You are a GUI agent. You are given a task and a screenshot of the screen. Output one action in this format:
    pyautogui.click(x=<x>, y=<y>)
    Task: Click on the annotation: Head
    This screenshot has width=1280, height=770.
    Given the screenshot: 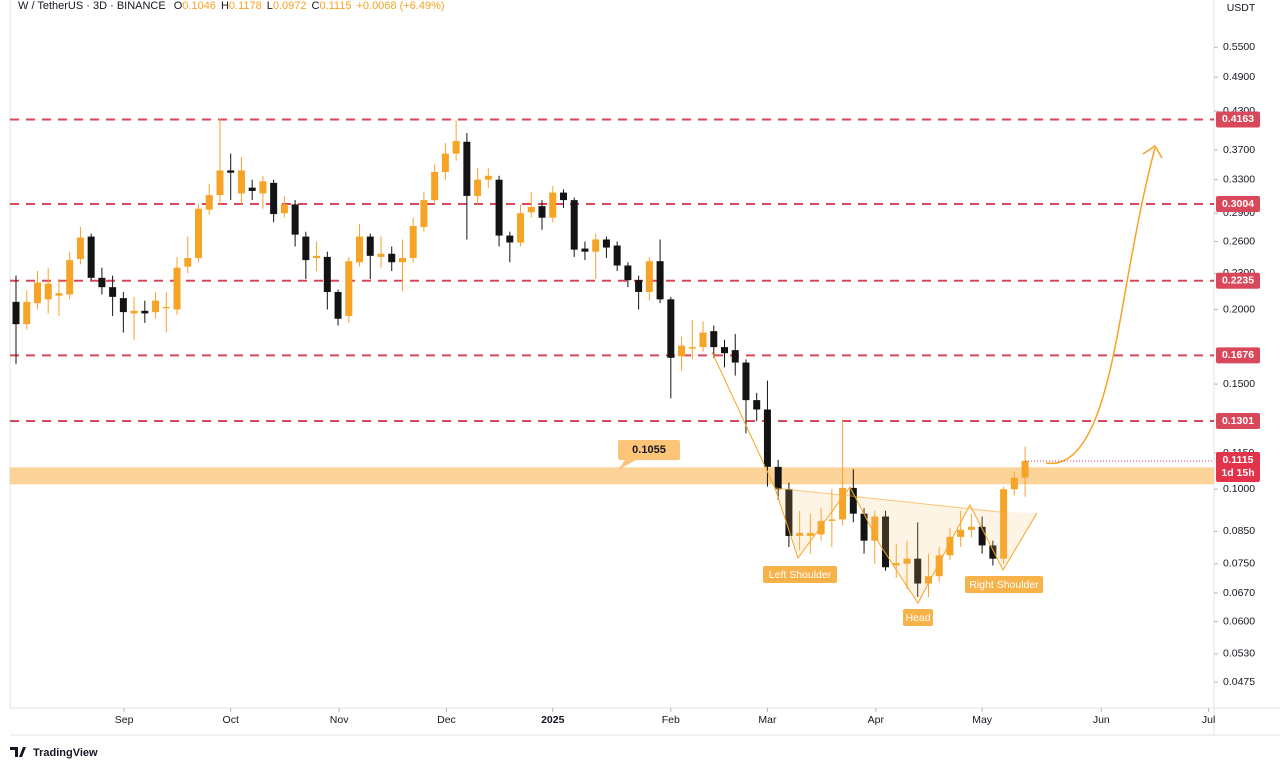 What is the action you would take?
    pyautogui.click(x=917, y=618)
    